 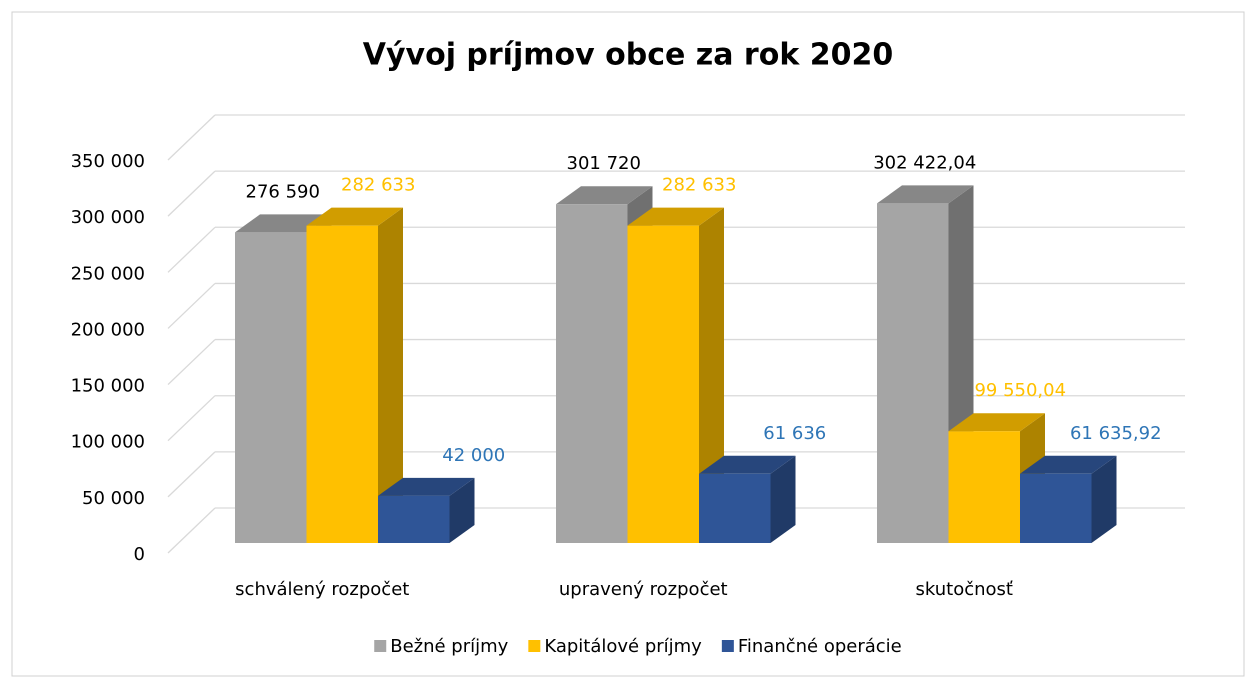 What do you see at coordinates (820, 646) in the screenshot?
I see `legend-label: Finančné operácie` at bounding box center [820, 646].